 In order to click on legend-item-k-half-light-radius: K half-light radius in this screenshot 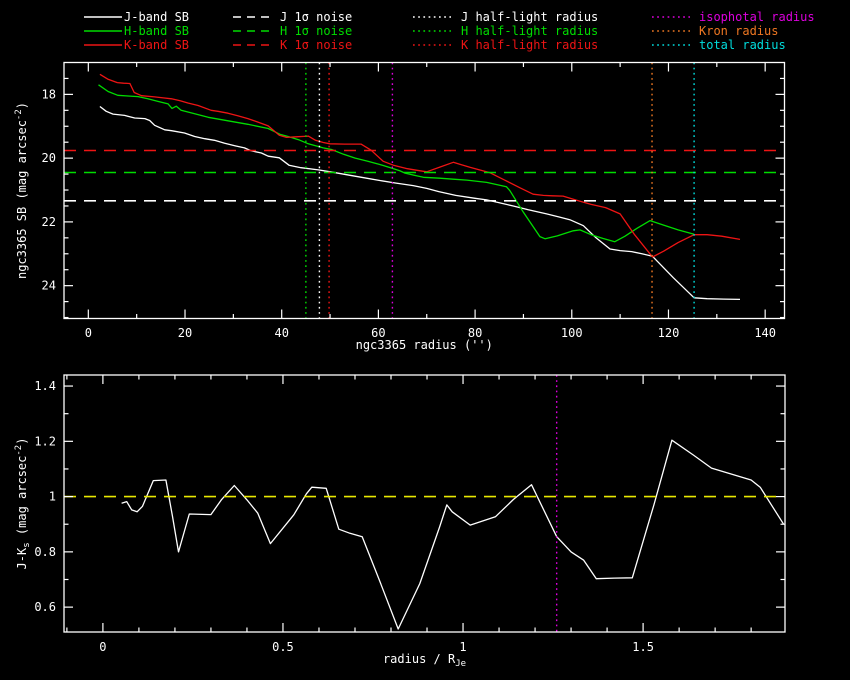, I will do `click(505, 45)`.